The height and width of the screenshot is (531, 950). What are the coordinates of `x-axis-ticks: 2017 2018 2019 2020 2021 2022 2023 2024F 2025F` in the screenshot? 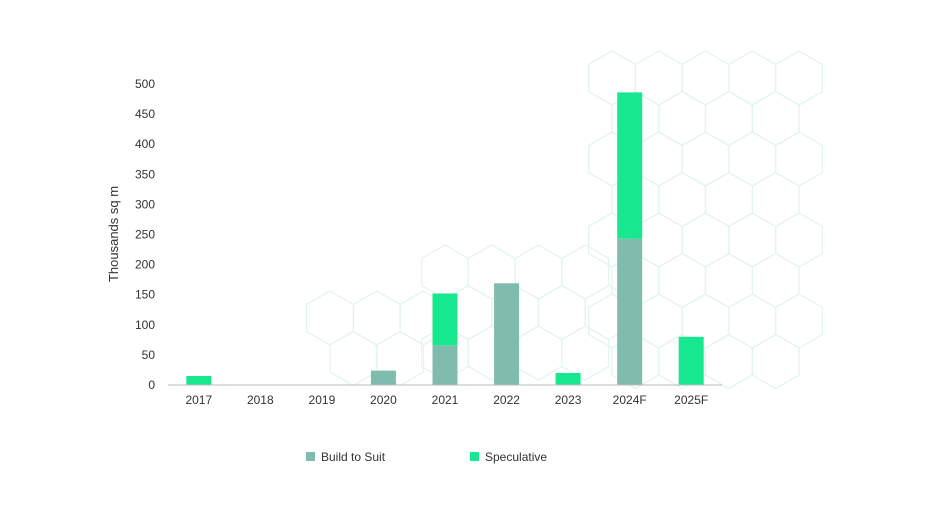 It's located at (446, 400).